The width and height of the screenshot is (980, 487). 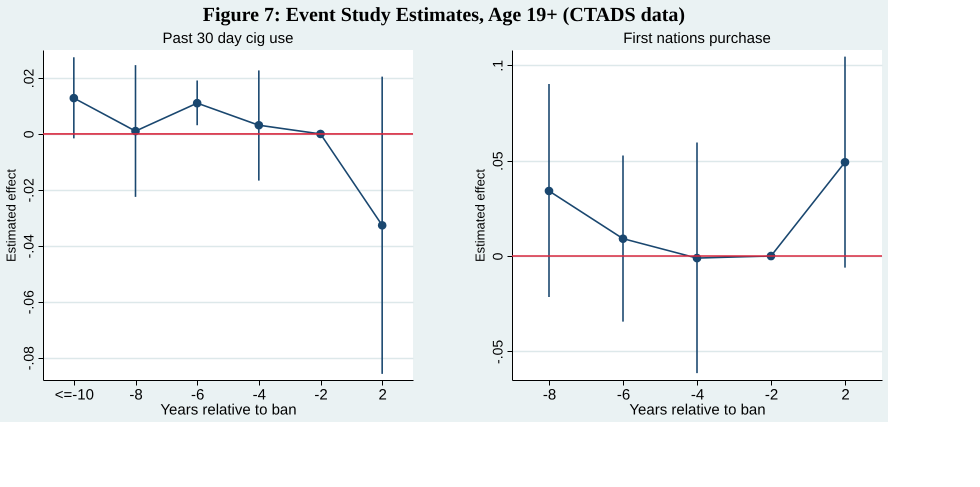 What do you see at coordinates (28, 302) in the screenshot?
I see `y-tick-label: -.06` at bounding box center [28, 302].